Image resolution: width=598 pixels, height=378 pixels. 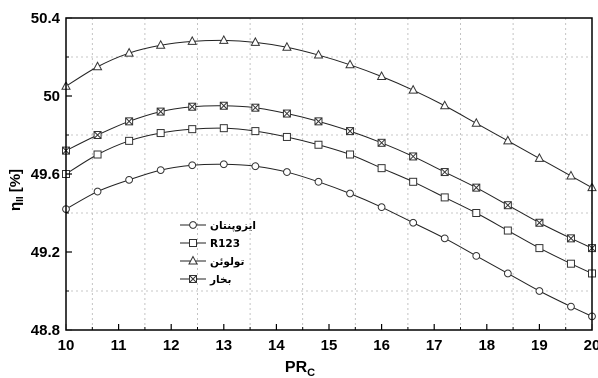 What do you see at coordinates (311, 372) in the screenshot?
I see `x-axis-title-subscript: C` at bounding box center [311, 372].